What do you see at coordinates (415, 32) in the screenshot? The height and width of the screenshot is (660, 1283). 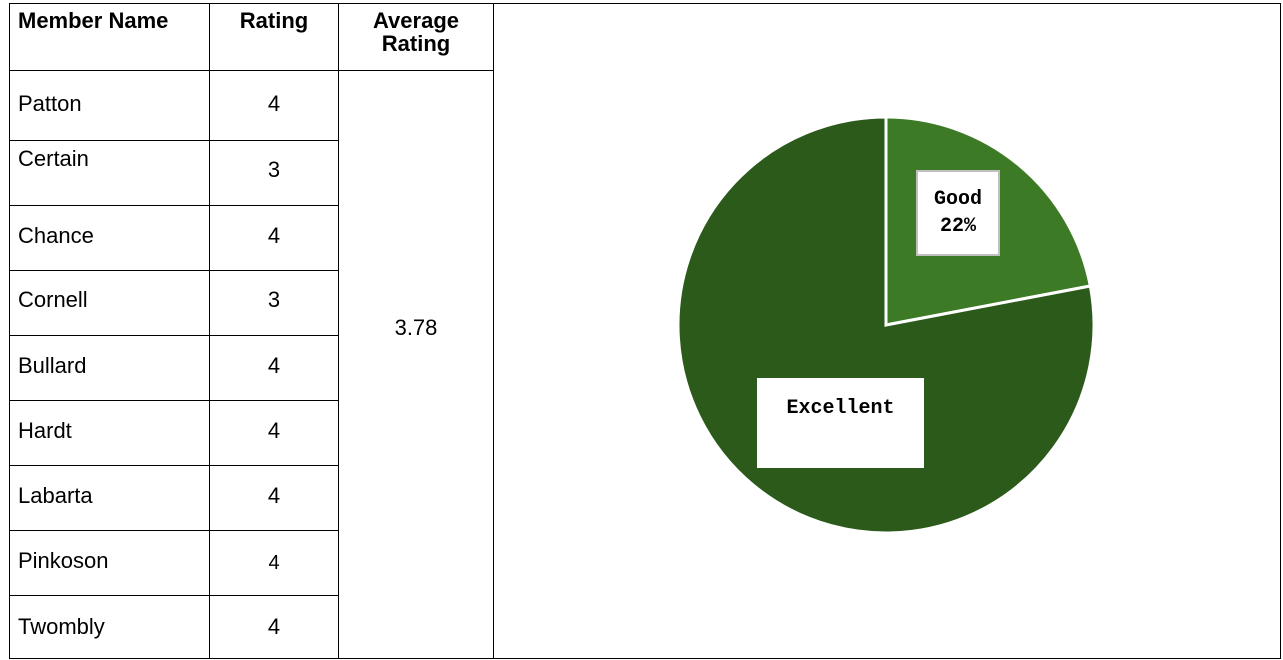 I see `average-rating-header: Average Rating` at bounding box center [415, 32].